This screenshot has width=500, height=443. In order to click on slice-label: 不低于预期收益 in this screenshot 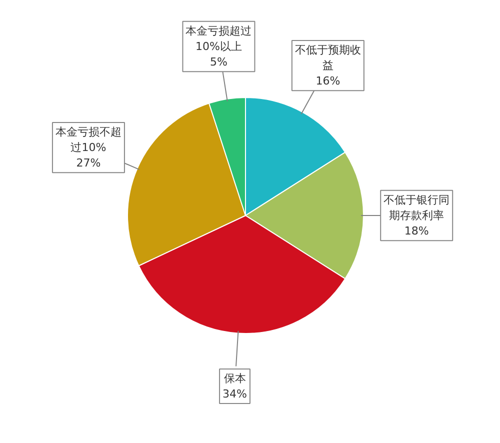, I will do `click(327, 57)`.